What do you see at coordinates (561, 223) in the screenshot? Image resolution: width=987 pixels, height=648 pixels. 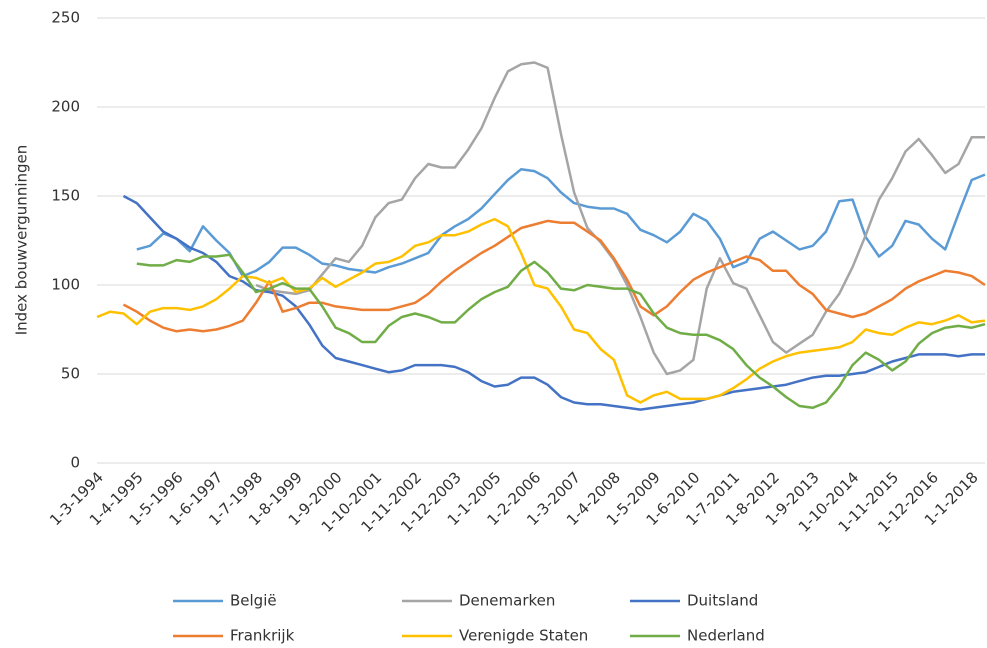 I see `series-line` at bounding box center [561, 223].